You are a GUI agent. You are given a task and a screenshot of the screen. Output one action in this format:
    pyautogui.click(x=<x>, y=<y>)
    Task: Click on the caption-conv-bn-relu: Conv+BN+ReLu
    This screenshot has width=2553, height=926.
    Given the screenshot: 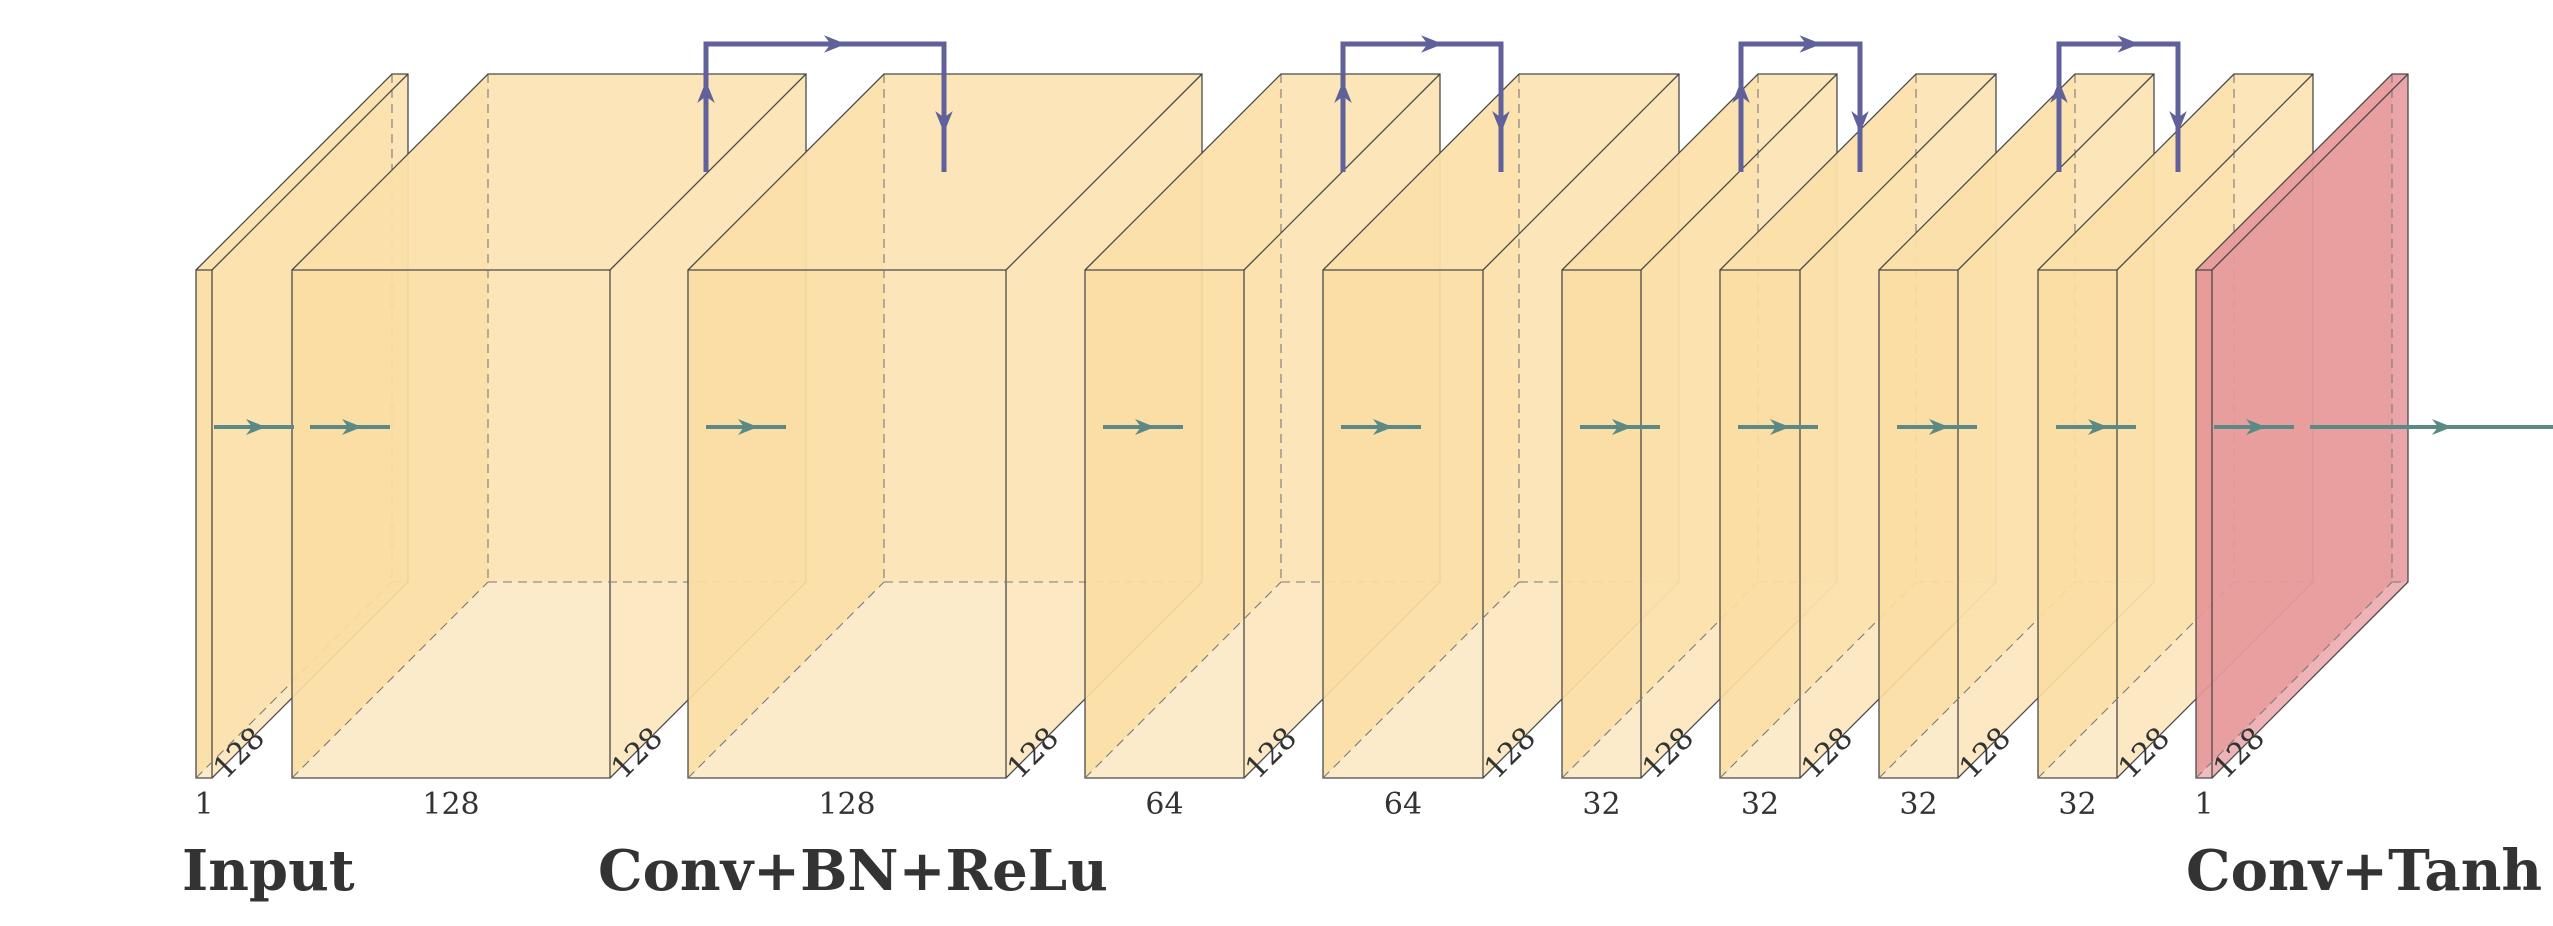 What is the action you would take?
    pyautogui.click(x=853, y=871)
    